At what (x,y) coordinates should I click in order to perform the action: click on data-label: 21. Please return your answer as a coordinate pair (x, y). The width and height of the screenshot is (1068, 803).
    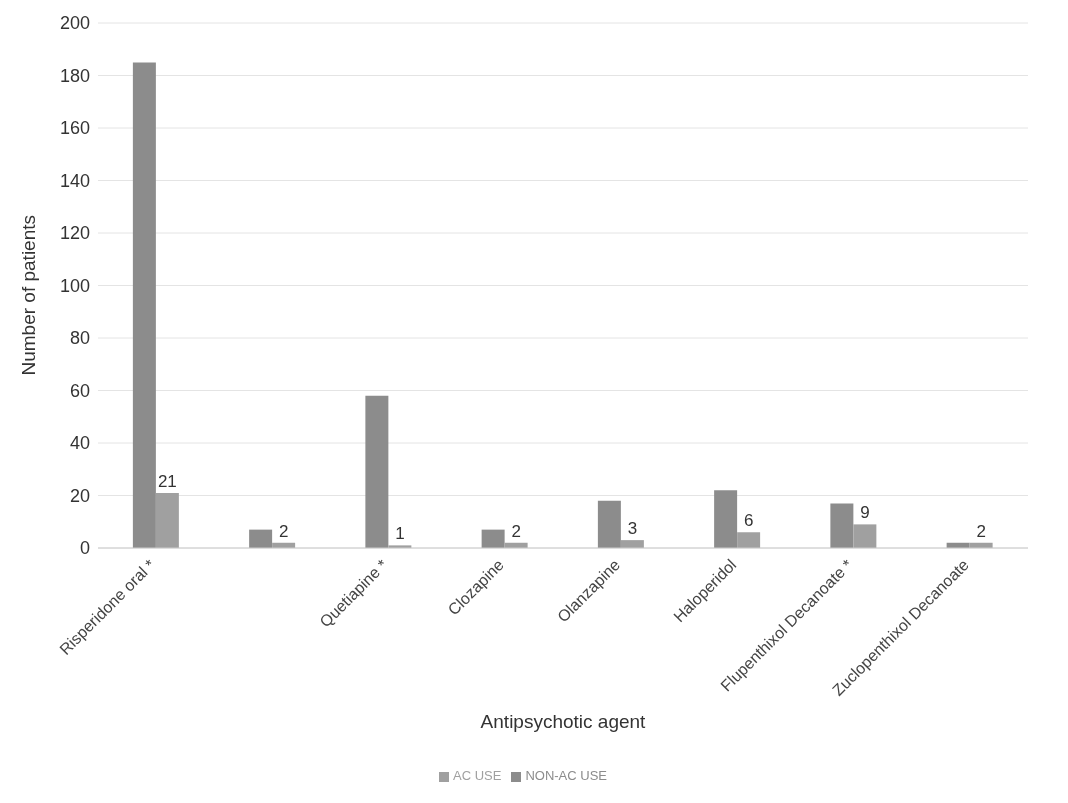
    Looking at the image, I should click on (167, 481).